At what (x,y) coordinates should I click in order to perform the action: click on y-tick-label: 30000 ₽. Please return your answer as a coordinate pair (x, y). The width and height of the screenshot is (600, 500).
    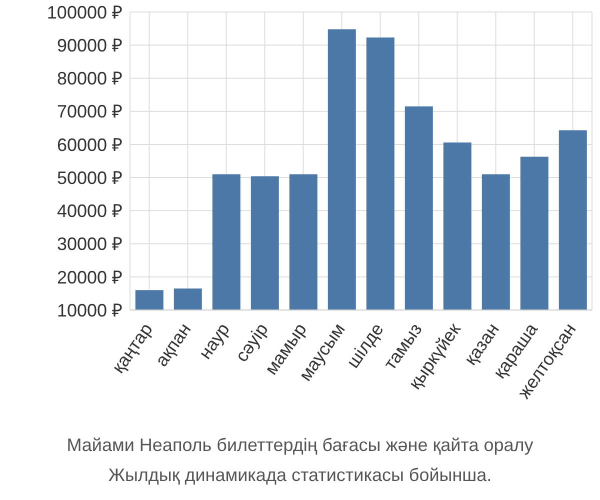
    Looking at the image, I should click on (89, 244).